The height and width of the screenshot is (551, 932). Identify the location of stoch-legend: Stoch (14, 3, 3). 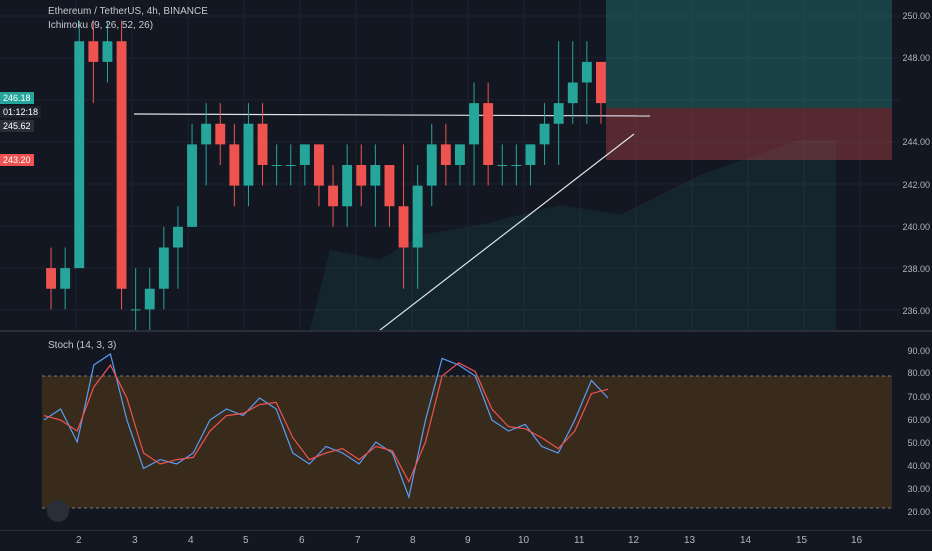
(82, 345).